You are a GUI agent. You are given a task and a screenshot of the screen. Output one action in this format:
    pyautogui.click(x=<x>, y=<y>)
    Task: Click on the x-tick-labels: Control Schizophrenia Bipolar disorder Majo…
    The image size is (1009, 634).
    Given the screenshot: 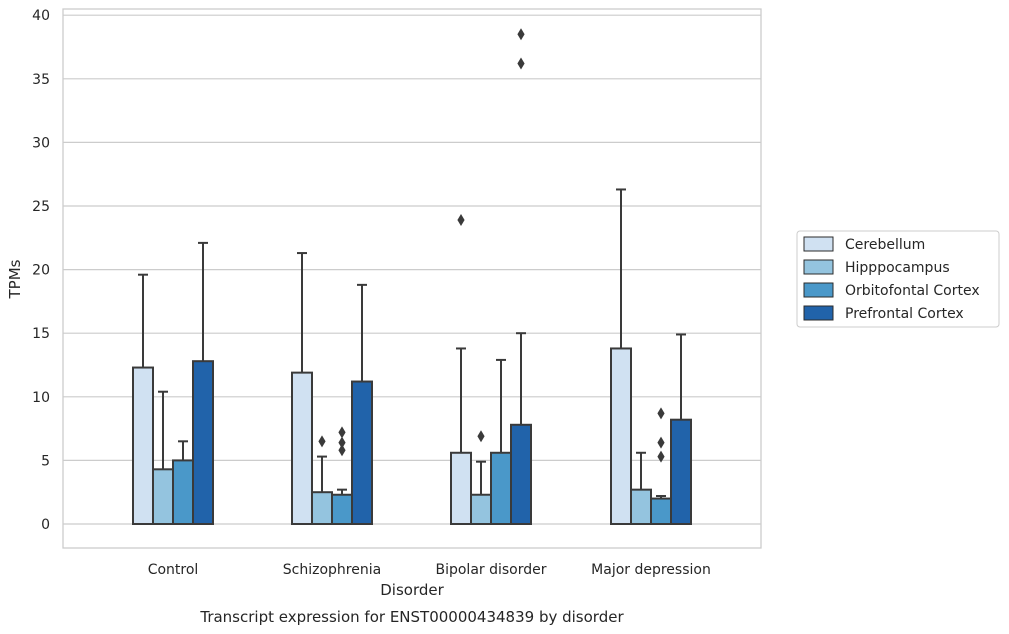 What is the action you would take?
    pyautogui.click(x=429, y=570)
    